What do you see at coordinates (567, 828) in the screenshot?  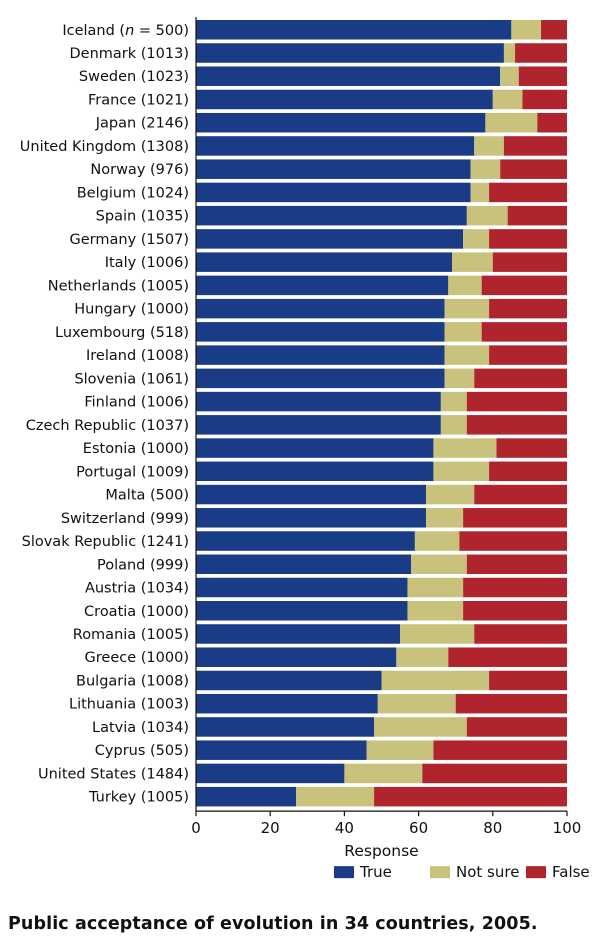 I see `x-tick-label-5: 100` at bounding box center [567, 828].